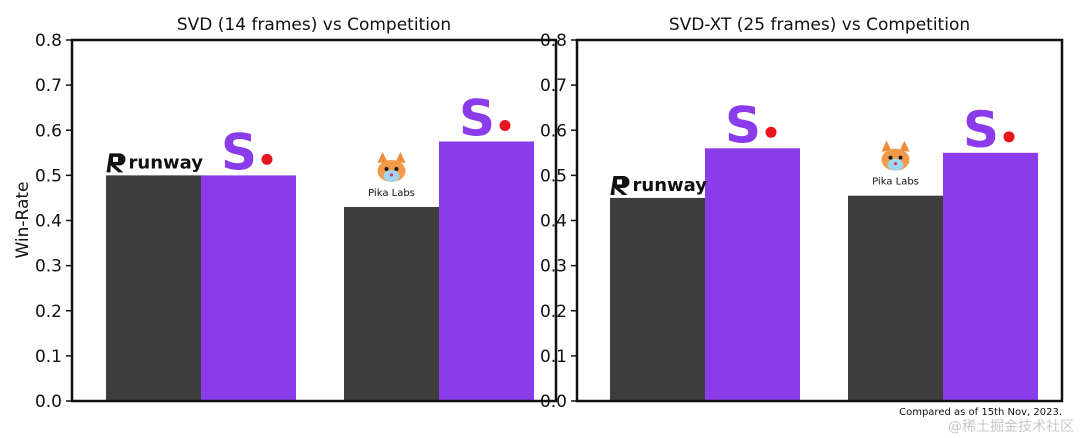 This screenshot has width=1080, height=438. What do you see at coordinates (314, 25) in the screenshot?
I see `chart-title: SVD (14 frames) vs Competition` at bounding box center [314, 25].